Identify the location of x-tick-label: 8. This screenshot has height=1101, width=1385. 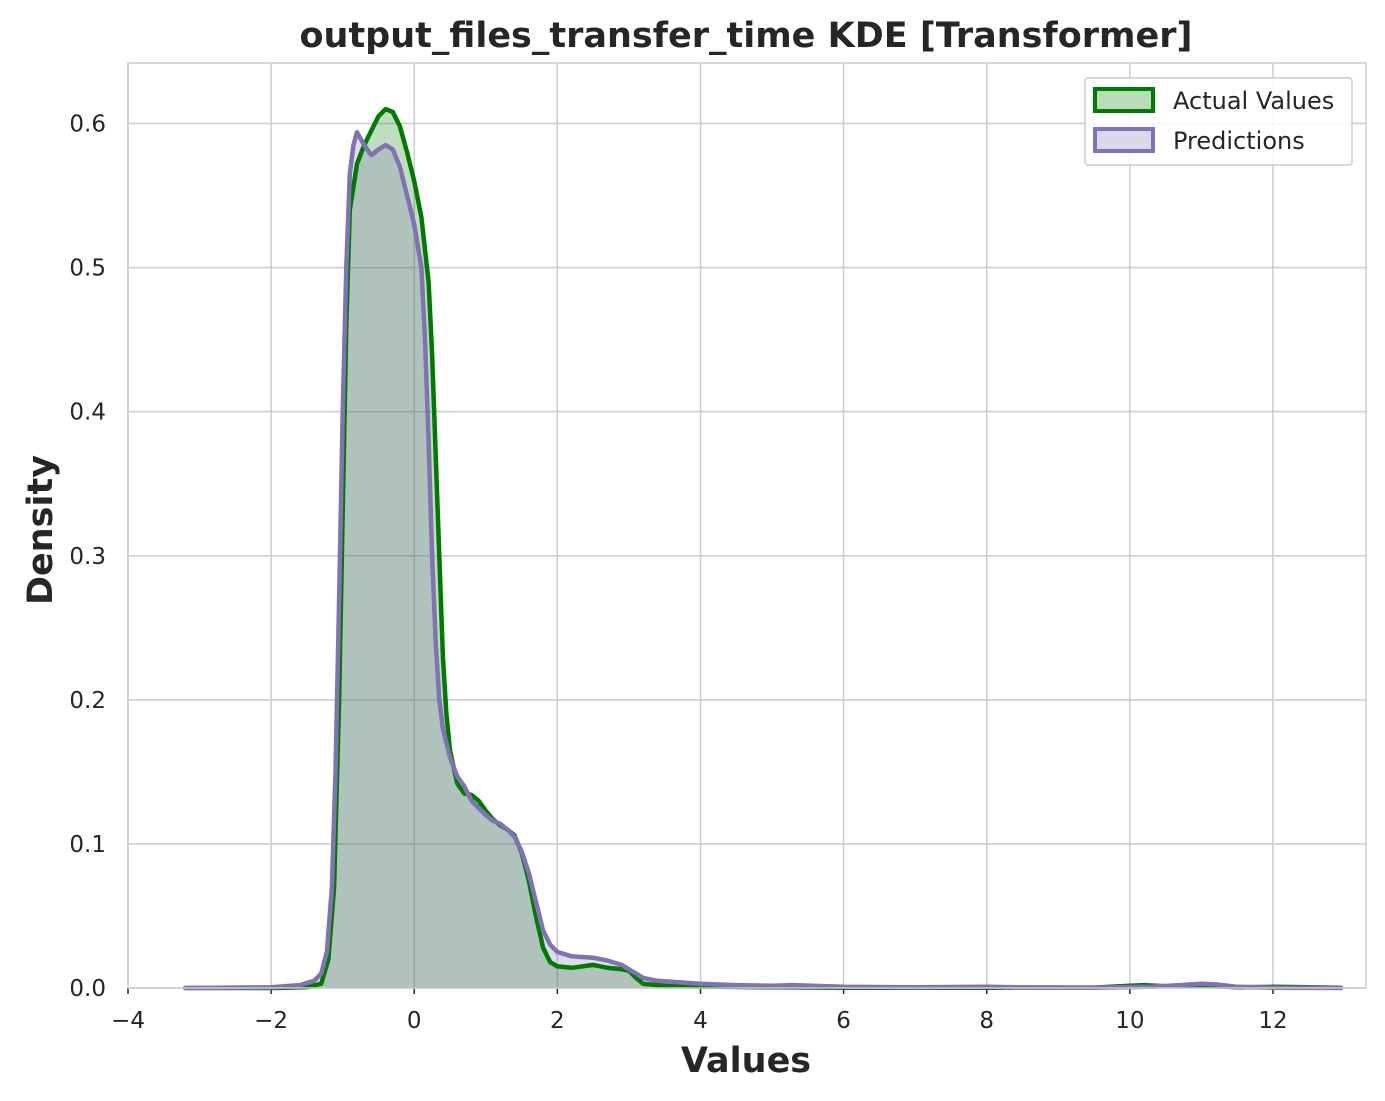
(986, 1021).